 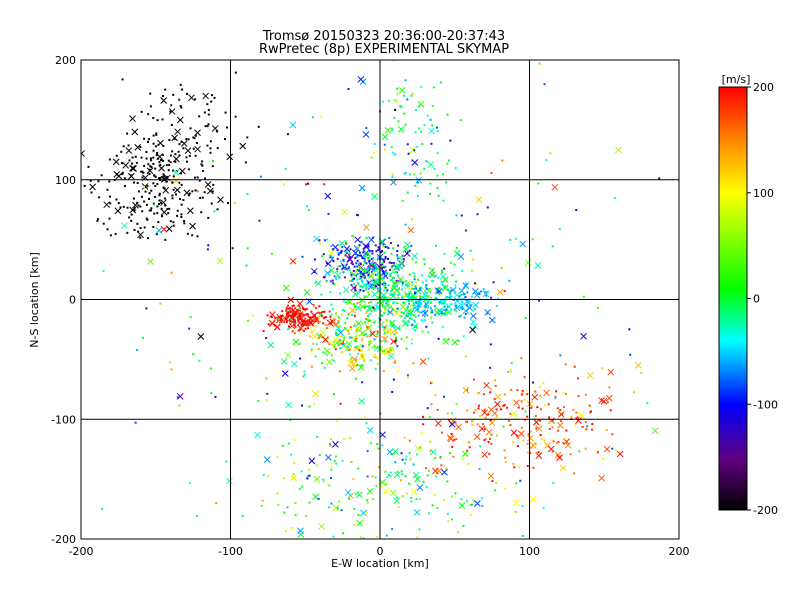 What do you see at coordinates (65, 60) in the screenshot?
I see `y-tick-label: 200` at bounding box center [65, 60].